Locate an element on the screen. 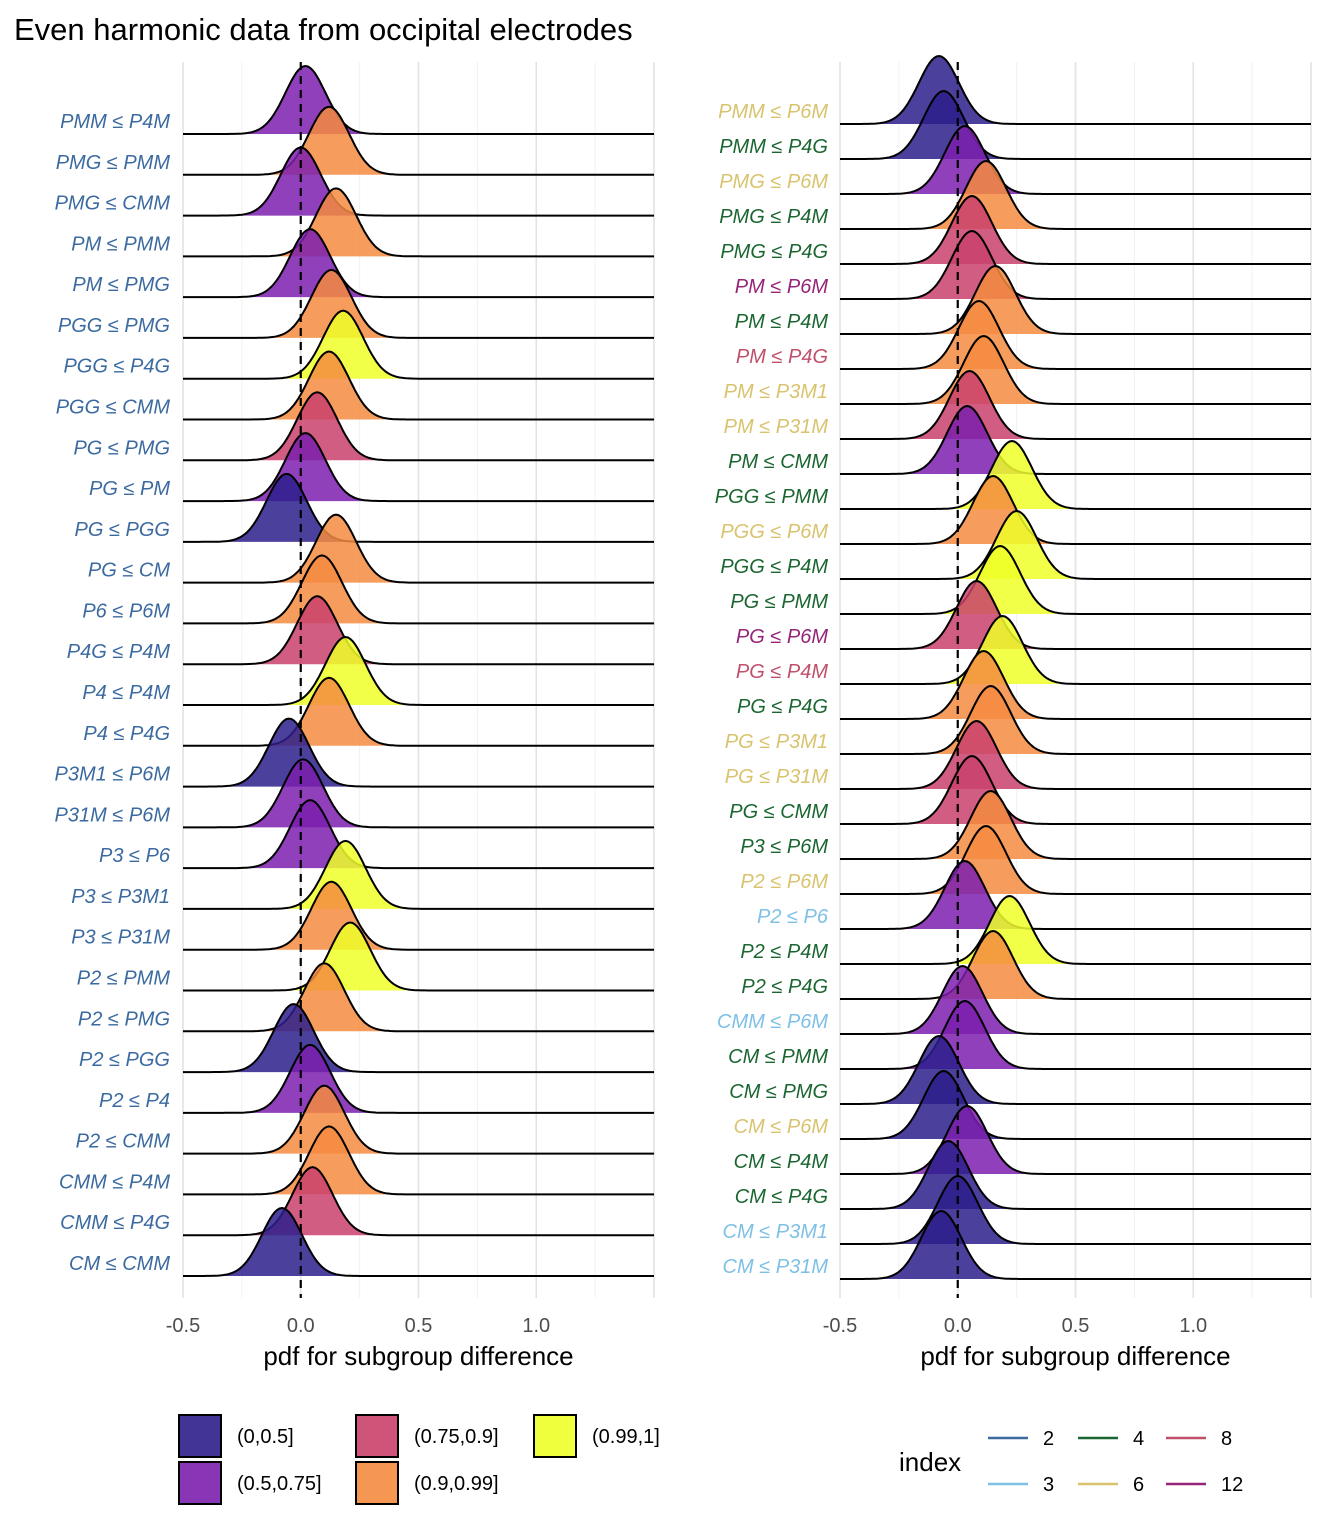 The image size is (1344, 1536). y-tick-label: P2 ≤ PMG is located at coordinates (124, 1019).